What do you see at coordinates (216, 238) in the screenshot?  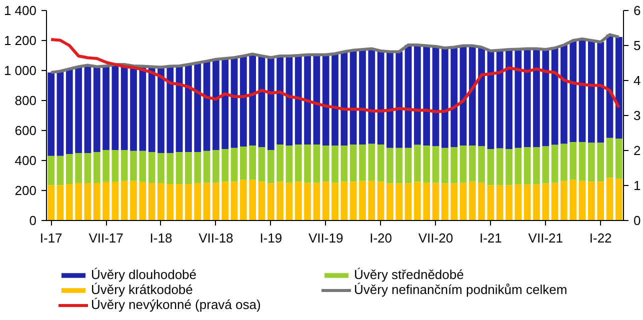 I see `x-tick-label: VII-18` at bounding box center [216, 238].